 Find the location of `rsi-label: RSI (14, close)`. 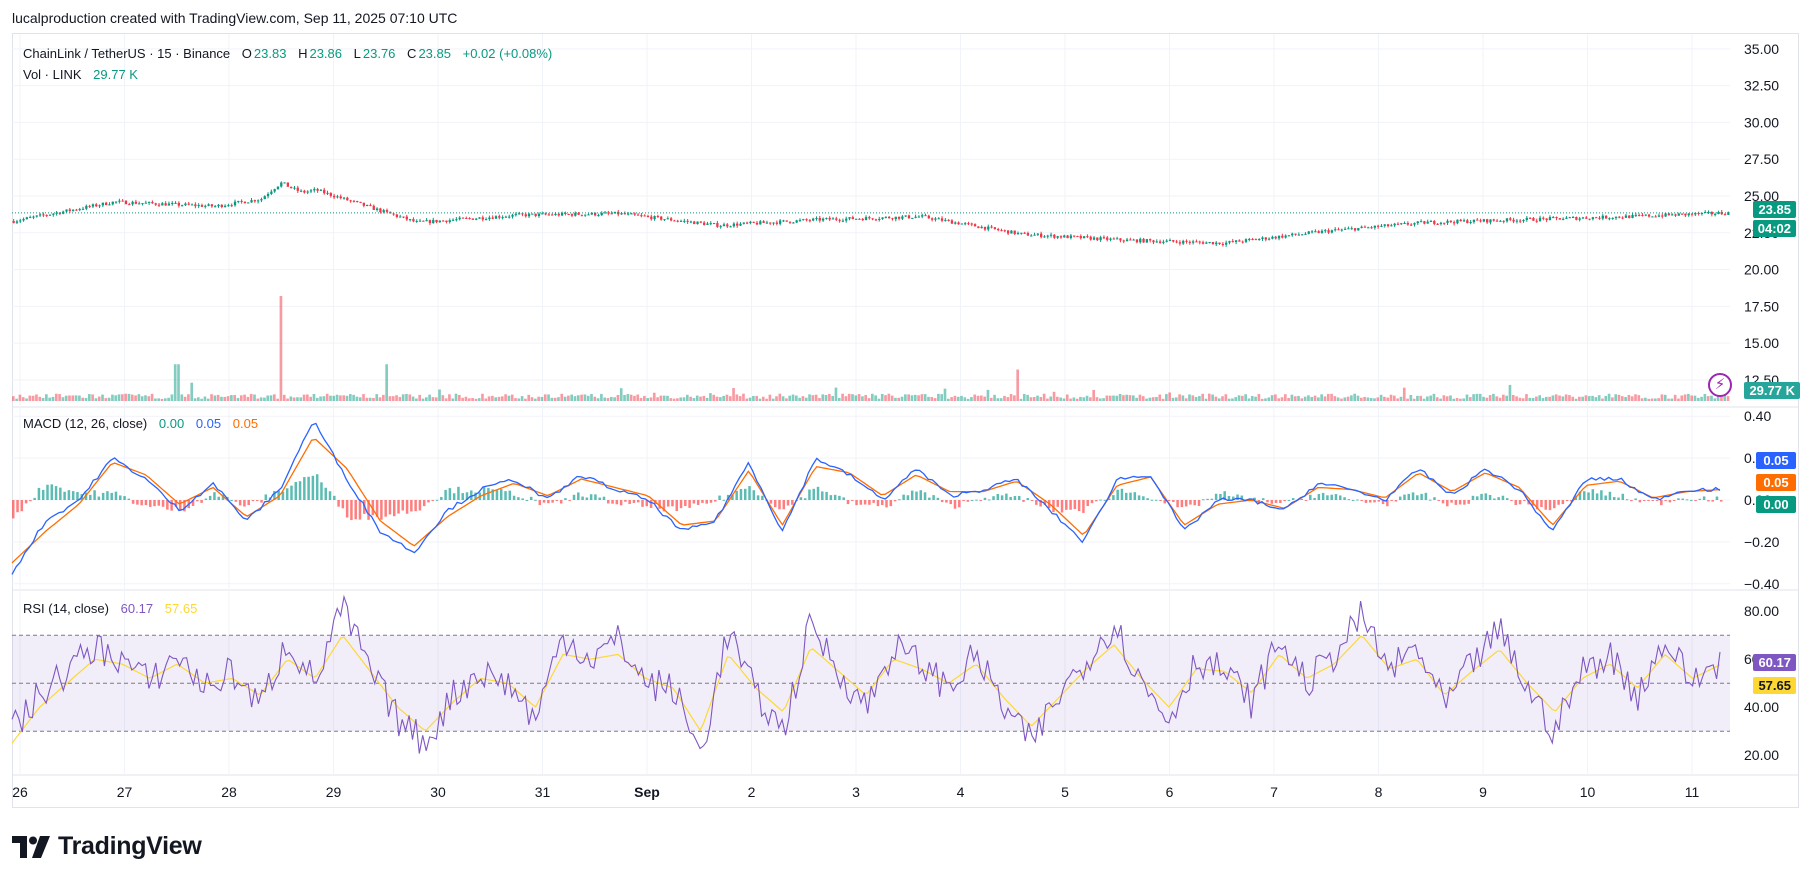

rsi-label: RSI (14, close) is located at coordinates (66, 608).